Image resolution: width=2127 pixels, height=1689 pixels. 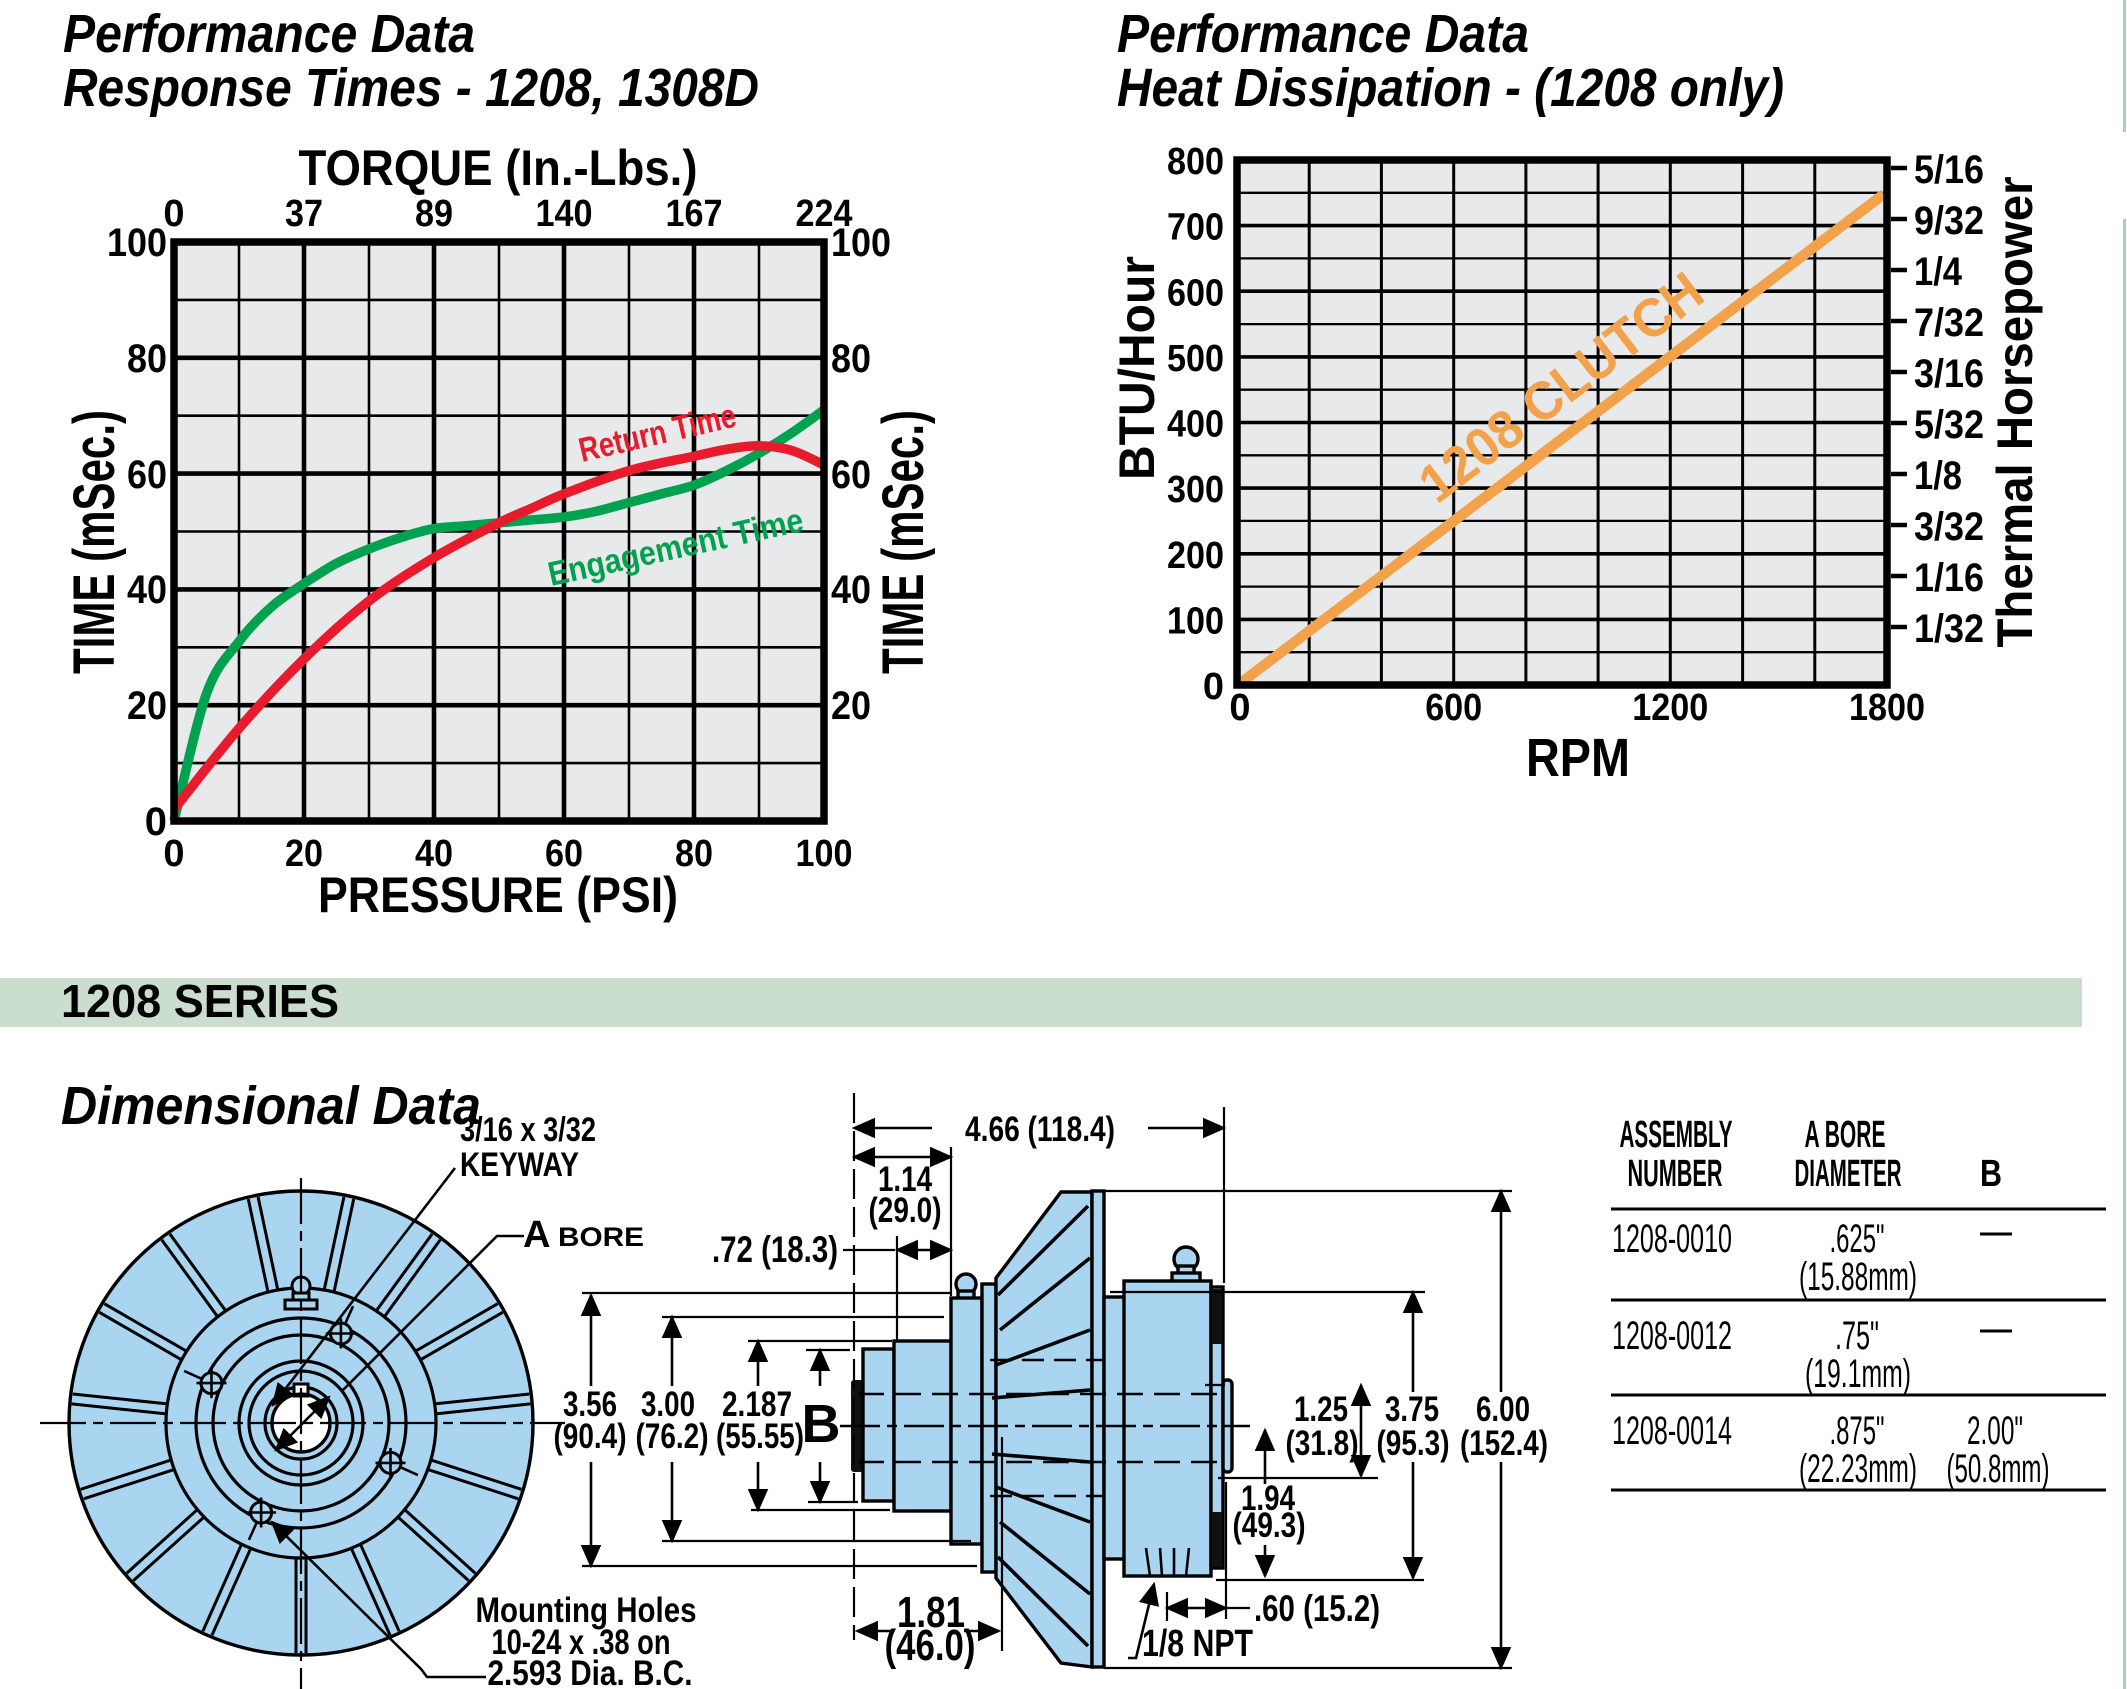 I want to click on svg-text: 1208-0012, so click(x=1672, y=1336).